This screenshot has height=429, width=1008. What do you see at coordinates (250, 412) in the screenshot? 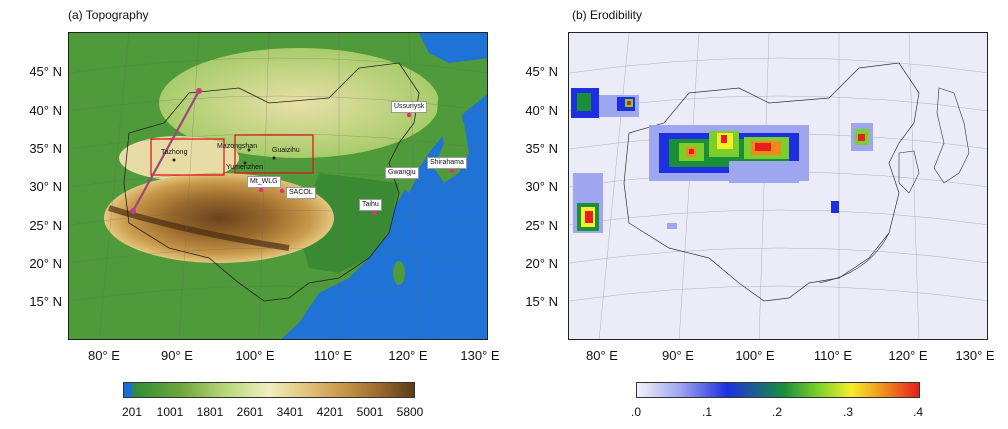
I see `topo-cbar-label-3: 2601` at bounding box center [250, 412].